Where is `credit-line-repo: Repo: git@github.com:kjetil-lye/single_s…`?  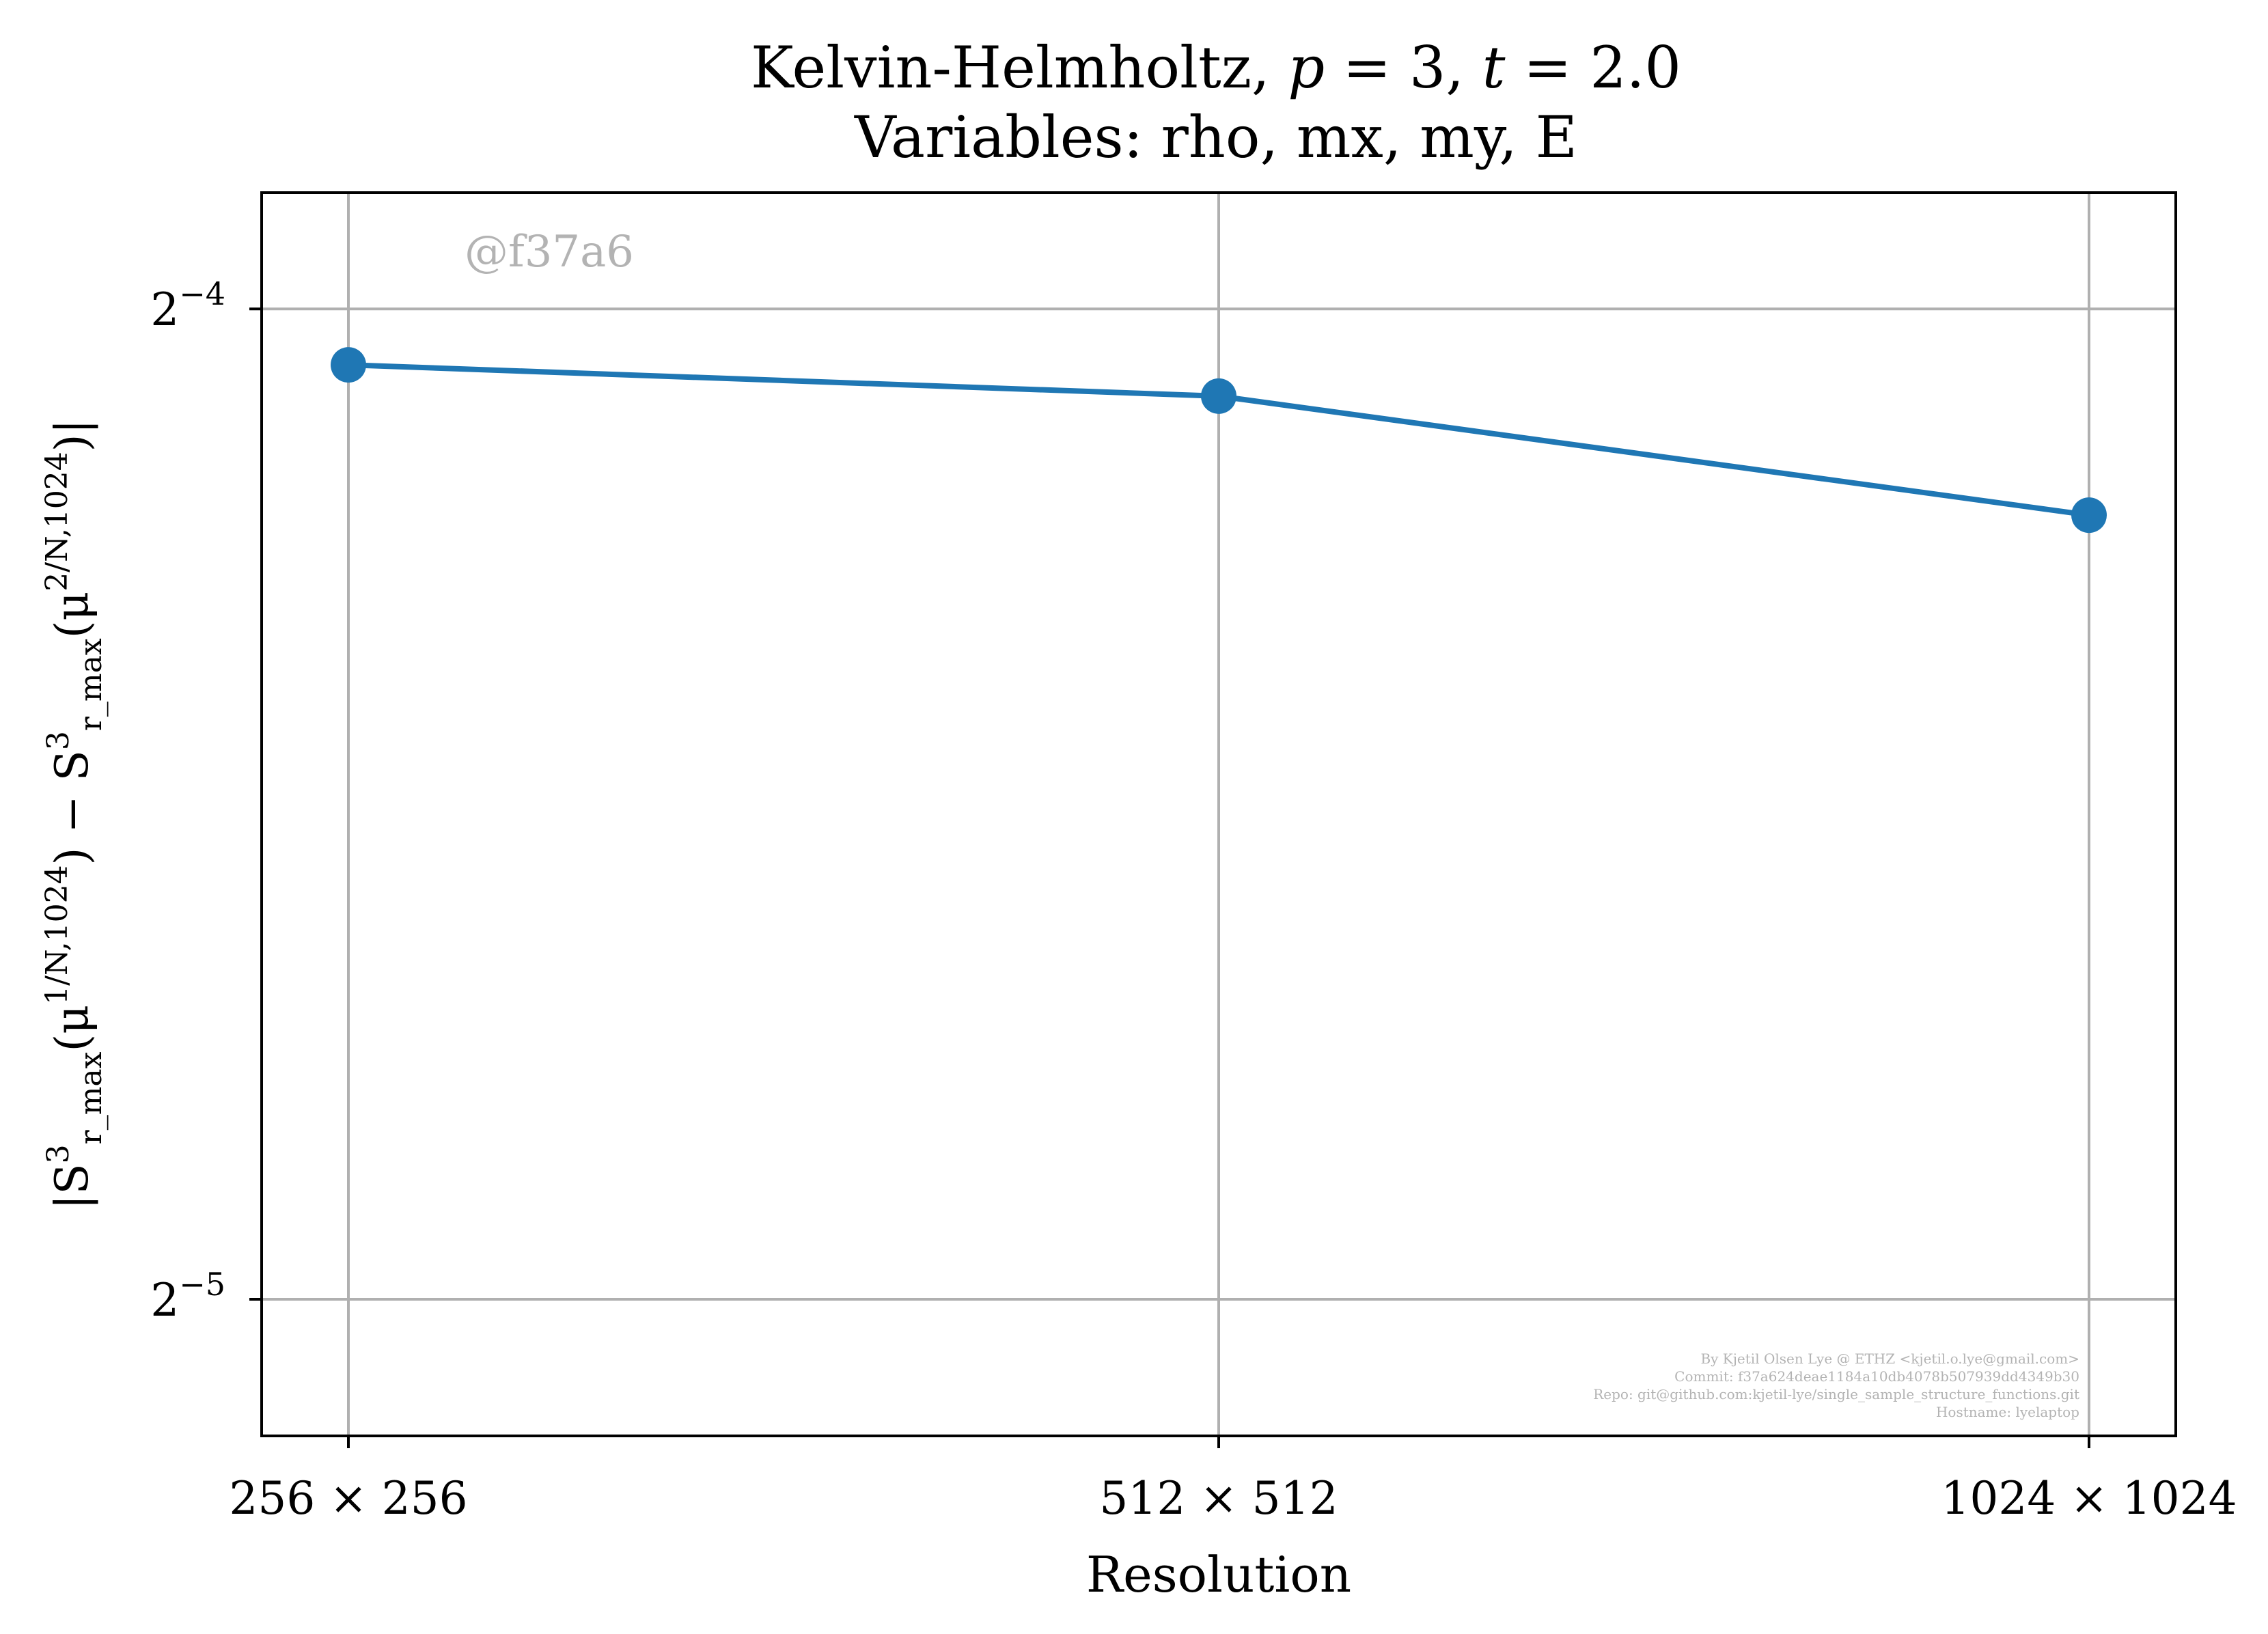 credit-line-repo: Repo: git@github.com:kjetil-lye/single_s… is located at coordinates (1836, 1394).